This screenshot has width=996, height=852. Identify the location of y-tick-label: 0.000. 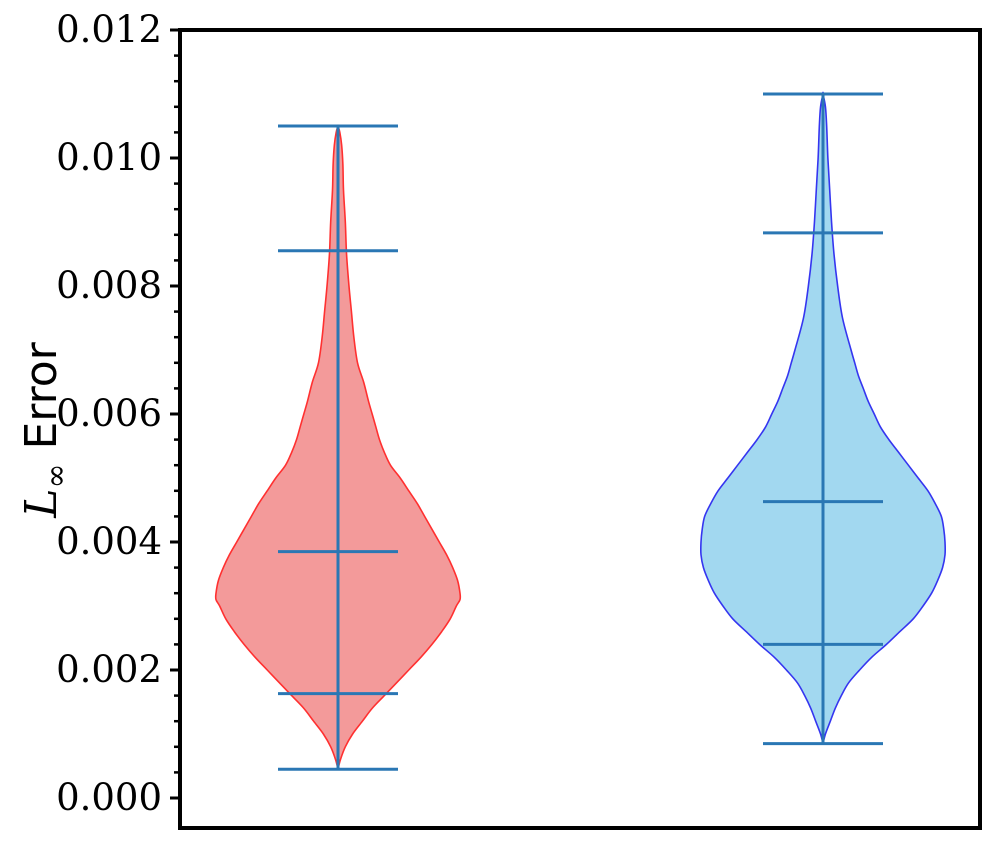
(109, 797).